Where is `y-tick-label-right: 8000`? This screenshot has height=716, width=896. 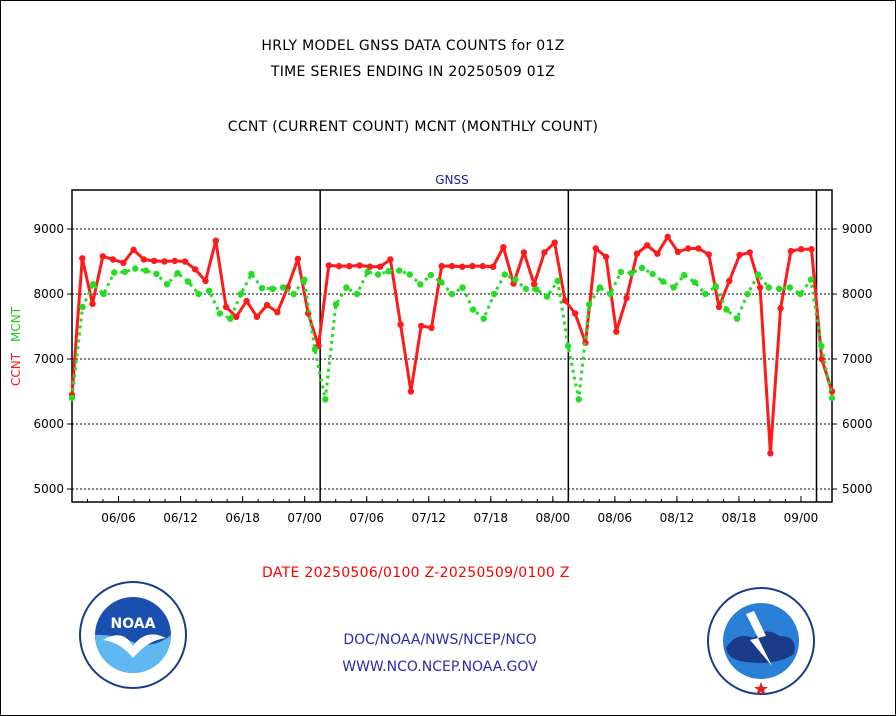 y-tick-label-right: 8000 is located at coordinates (857, 294).